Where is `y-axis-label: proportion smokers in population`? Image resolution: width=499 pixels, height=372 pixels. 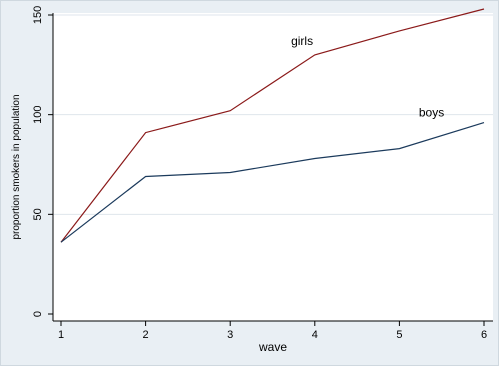
y-axis-label: proportion smokers in population is located at coordinates (16, 166).